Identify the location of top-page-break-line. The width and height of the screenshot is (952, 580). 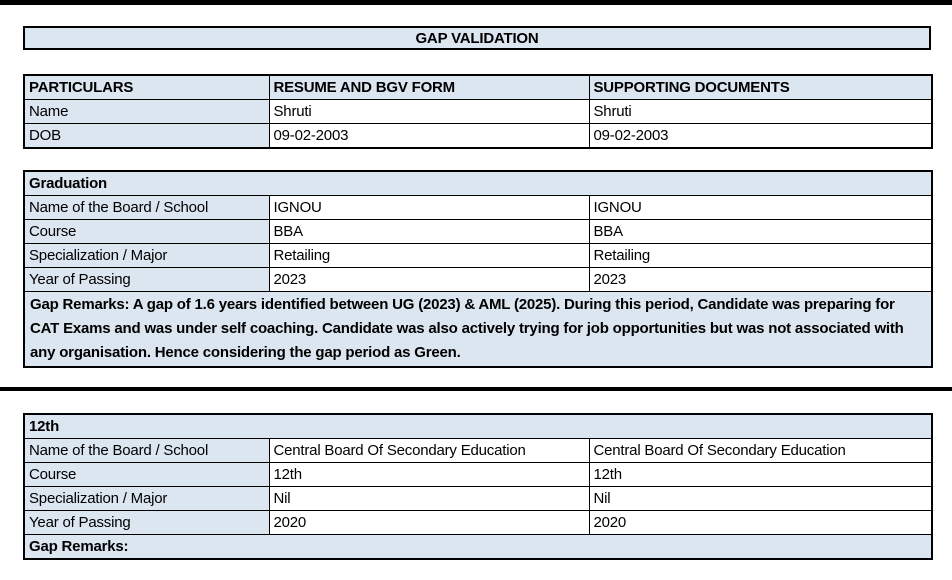
(476, 2).